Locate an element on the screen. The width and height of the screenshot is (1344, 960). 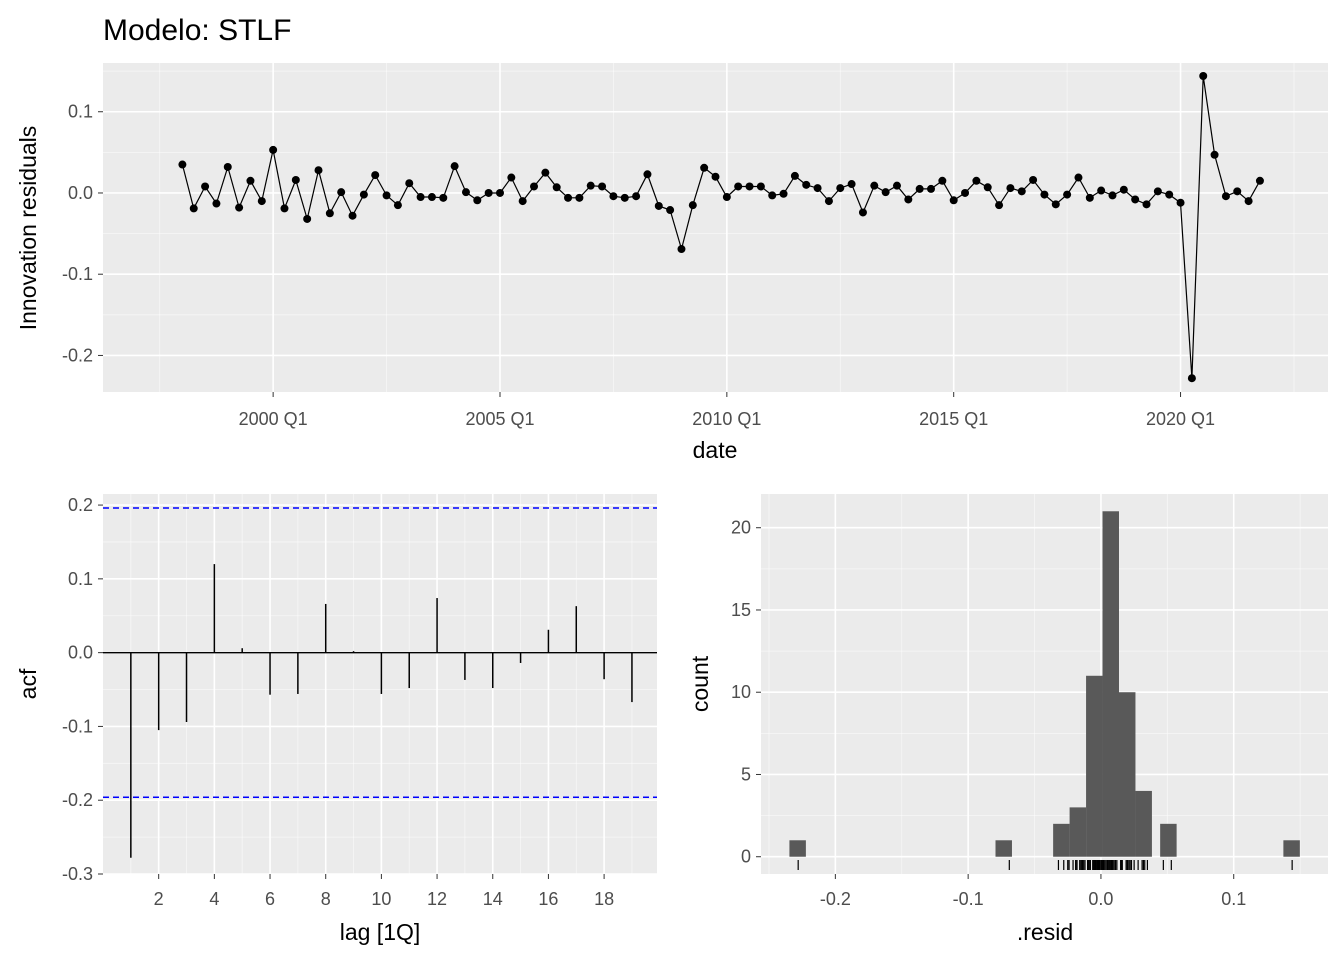
residuals-y-ticks: 0.1 0.0 -0.1 -0.2 is located at coordinates (82, 233).